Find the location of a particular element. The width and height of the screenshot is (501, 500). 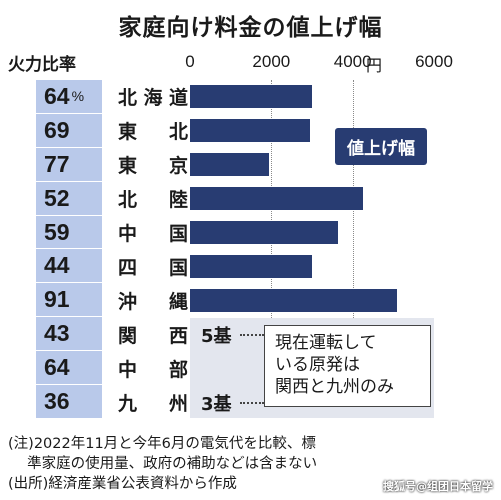

note-line: いる原発は is located at coordinates (317, 365).